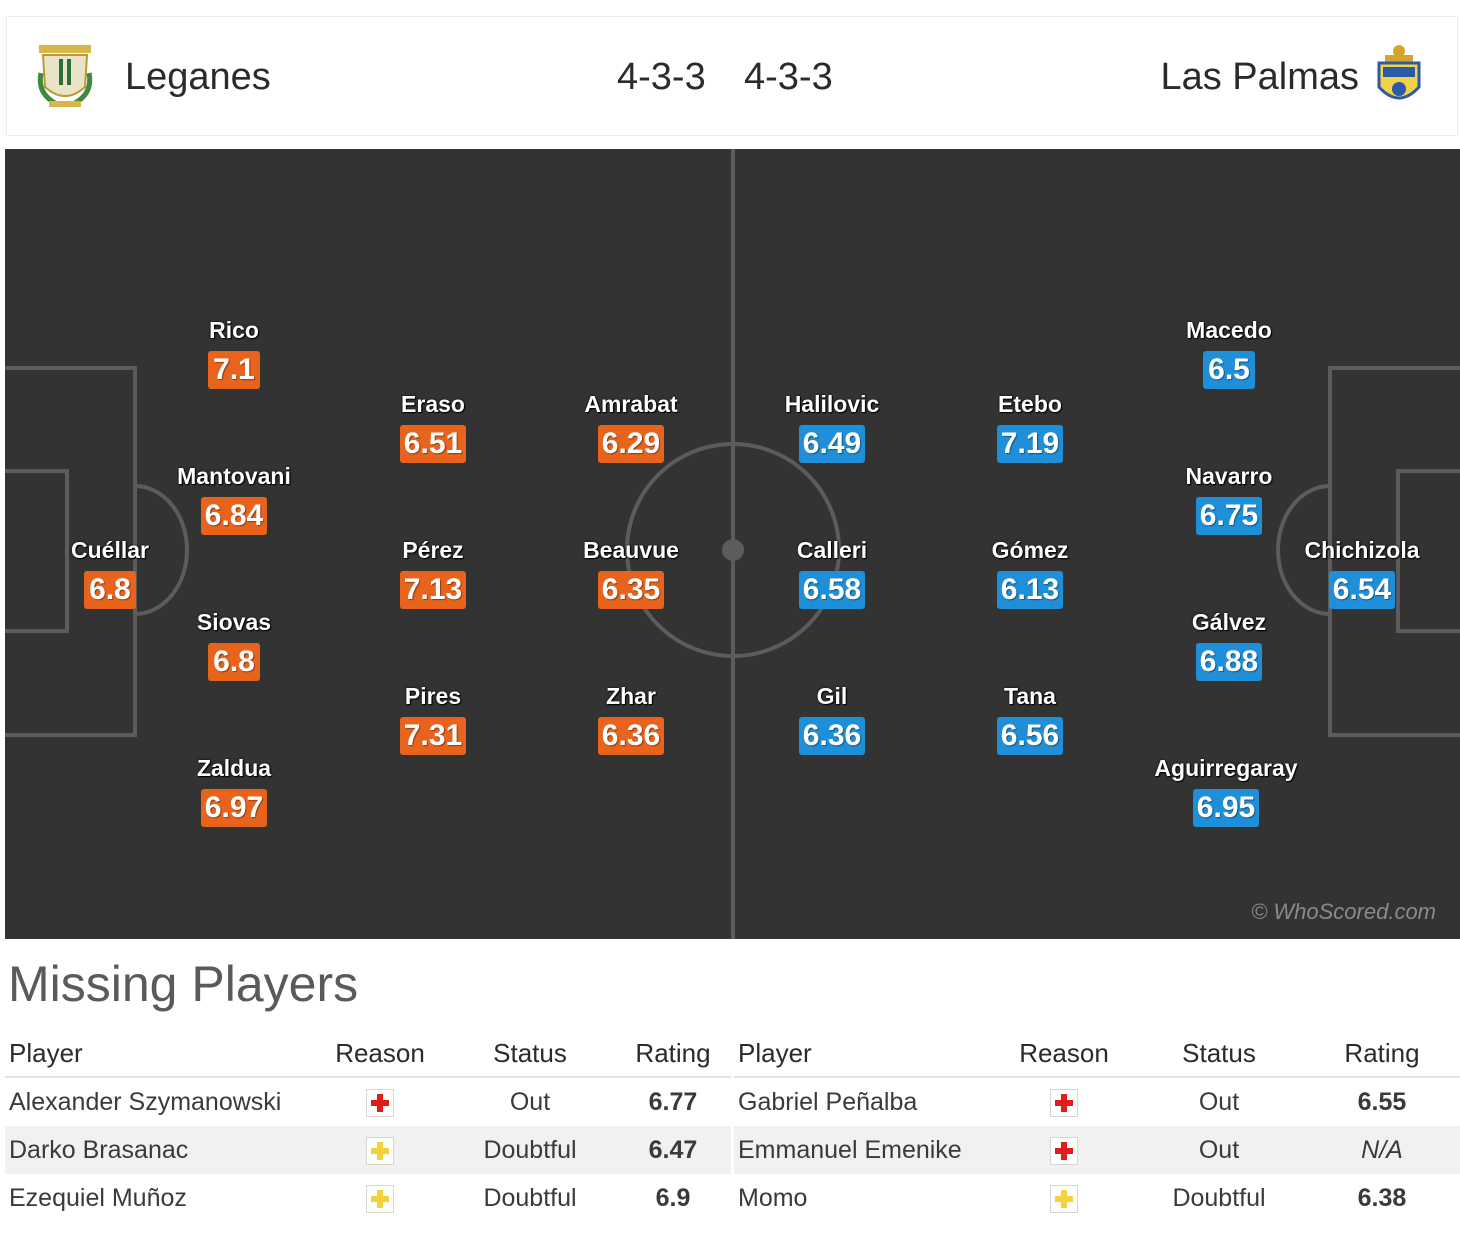 The width and height of the screenshot is (1460, 1238). Describe the element at coordinates (1097, 1150) in the screenshot. I see `table-row: Emmanuel Emenike Out N/A` at that location.